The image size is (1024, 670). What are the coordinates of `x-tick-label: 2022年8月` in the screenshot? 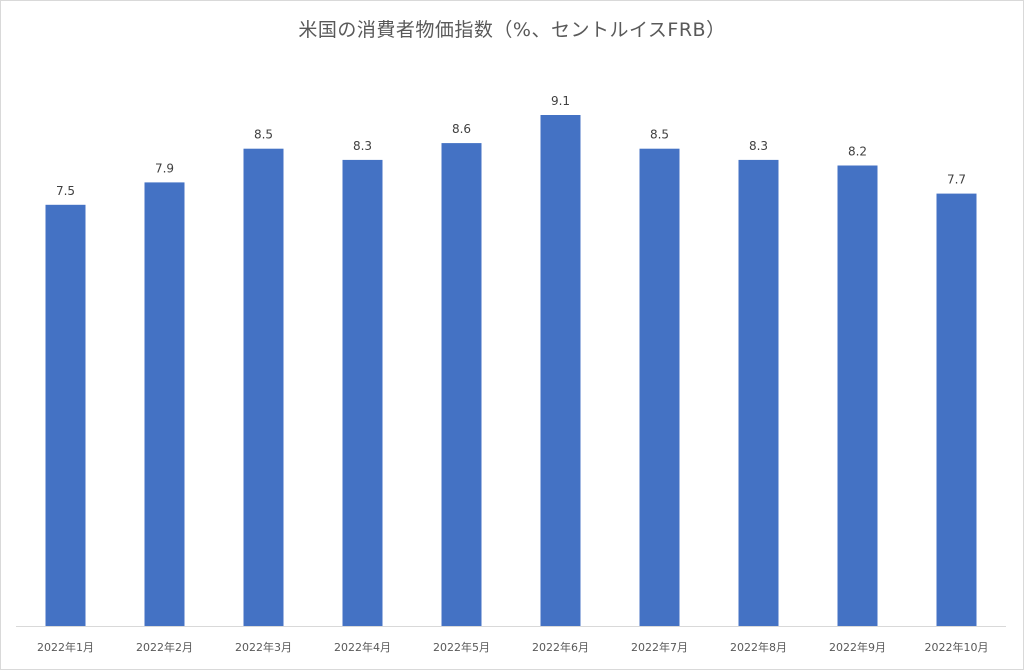 It's located at (758, 647).